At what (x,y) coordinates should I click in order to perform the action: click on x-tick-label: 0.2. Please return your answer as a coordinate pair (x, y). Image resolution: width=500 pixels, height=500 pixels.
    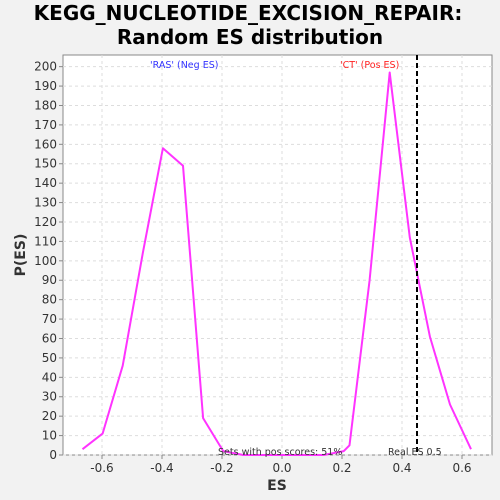
    Looking at the image, I should click on (341, 468).